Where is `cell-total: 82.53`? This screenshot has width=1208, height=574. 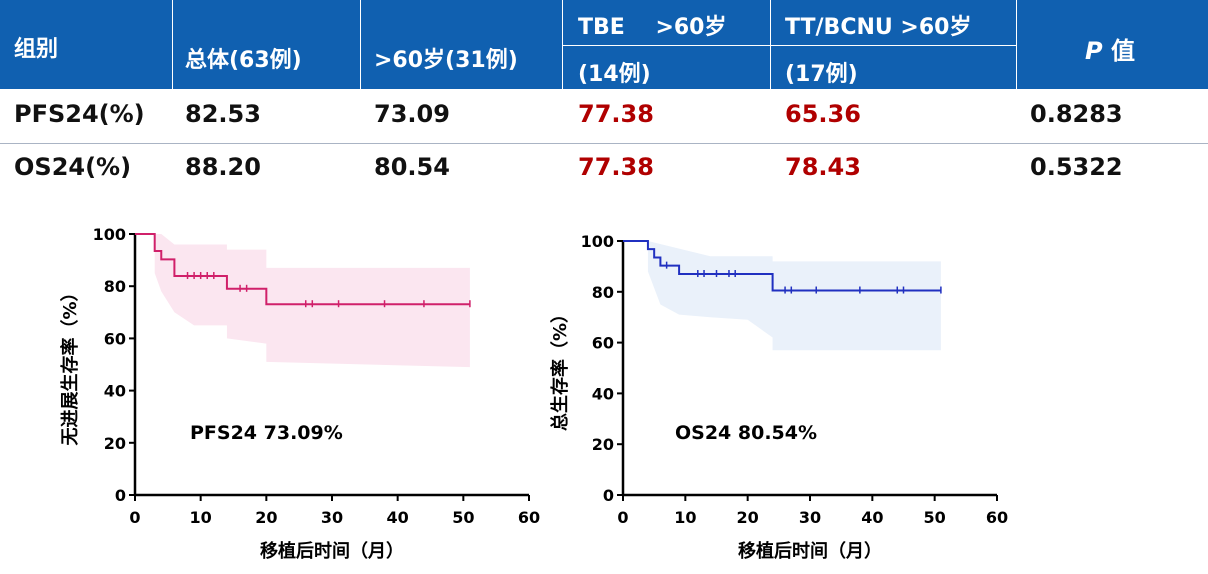
cell-total: 82.53 is located at coordinates (223, 114).